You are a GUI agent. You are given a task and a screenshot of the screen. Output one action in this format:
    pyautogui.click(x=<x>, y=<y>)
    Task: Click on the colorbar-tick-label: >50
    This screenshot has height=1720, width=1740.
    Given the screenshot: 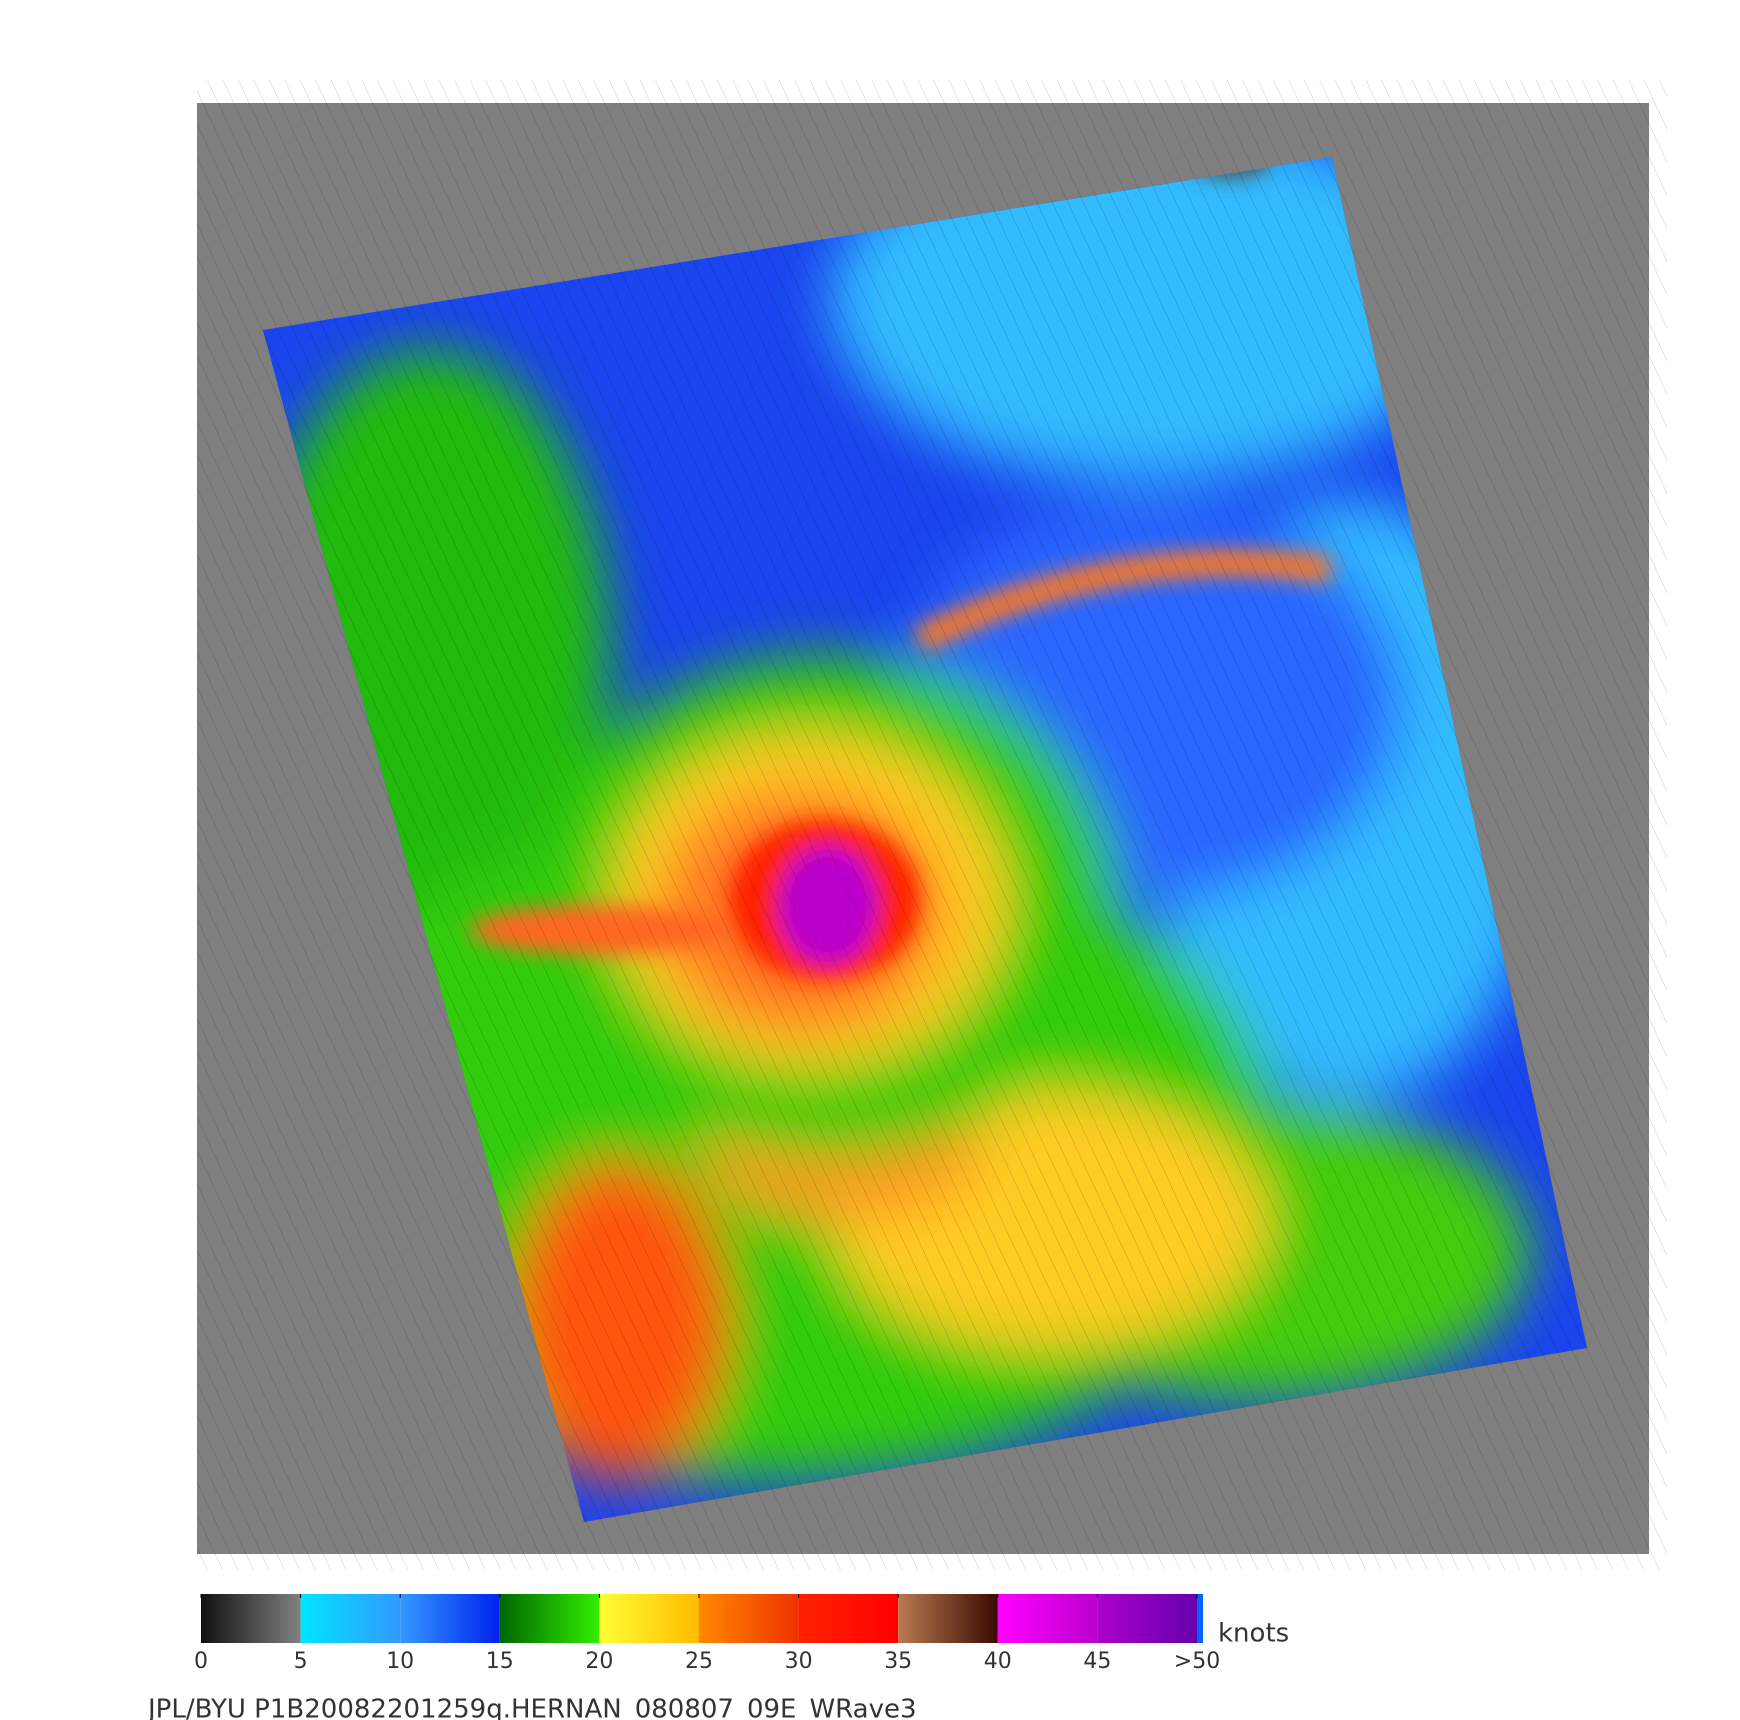 What is the action you would take?
    pyautogui.click(x=1197, y=1661)
    